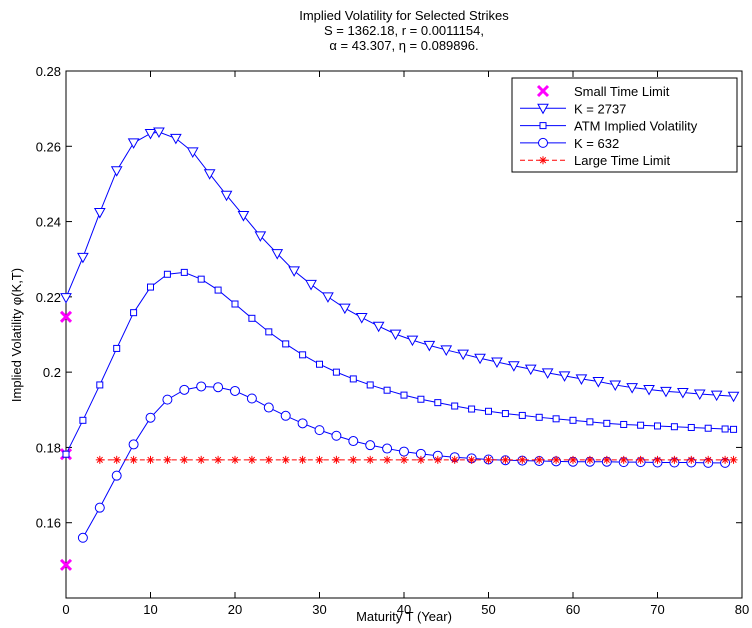 The height and width of the screenshot is (628, 752). Describe the element at coordinates (404, 616) in the screenshot. I see `x-axis-label: Maturity T (Year)` at that location.